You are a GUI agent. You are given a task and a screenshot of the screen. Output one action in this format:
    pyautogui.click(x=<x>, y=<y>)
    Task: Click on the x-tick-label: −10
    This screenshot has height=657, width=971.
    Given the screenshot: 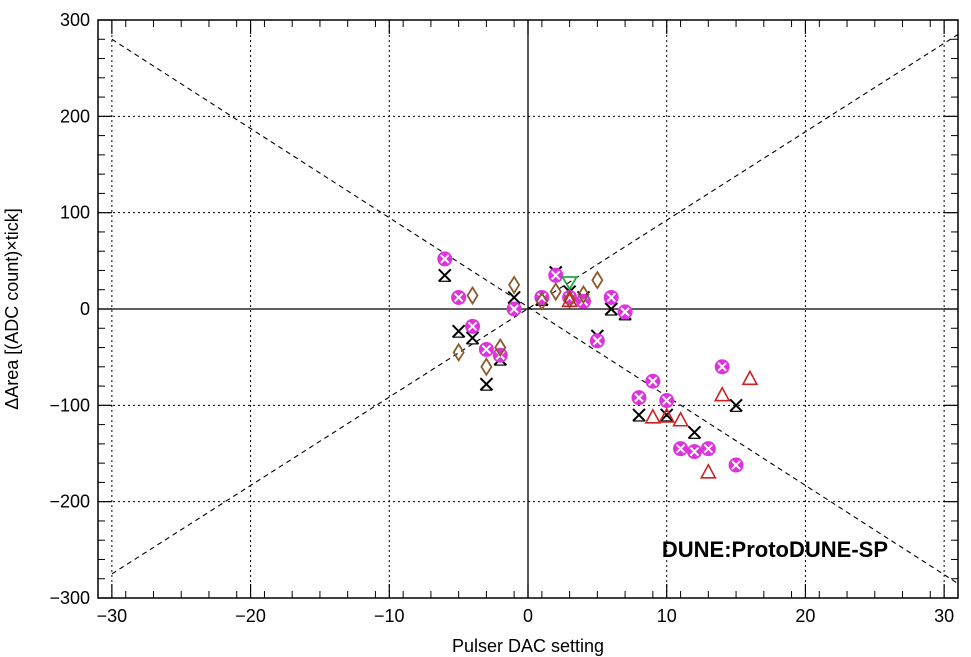 What is the action you would take?
    pyautogui.click(x=389, y=616)
    